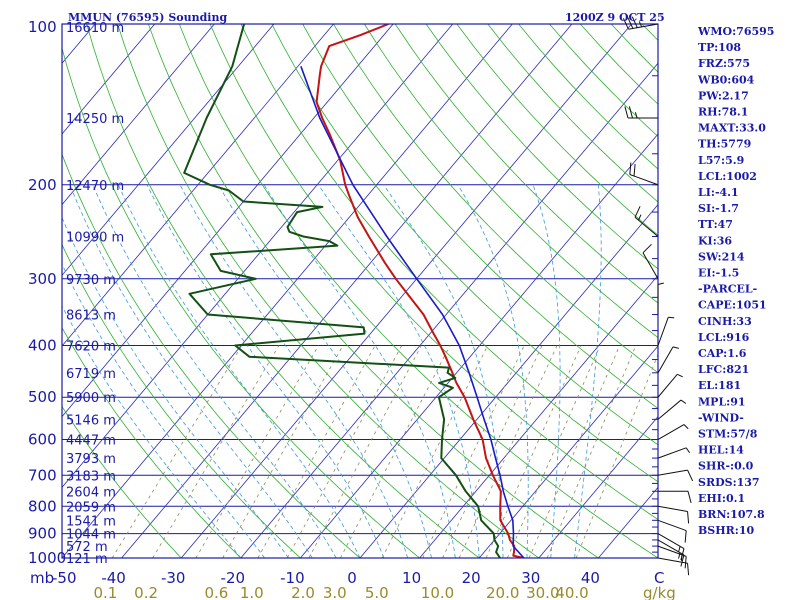 The height and width of the screenshot is (600, 800). I want to click on pressure-tick-label: 600, so click(42, 440).